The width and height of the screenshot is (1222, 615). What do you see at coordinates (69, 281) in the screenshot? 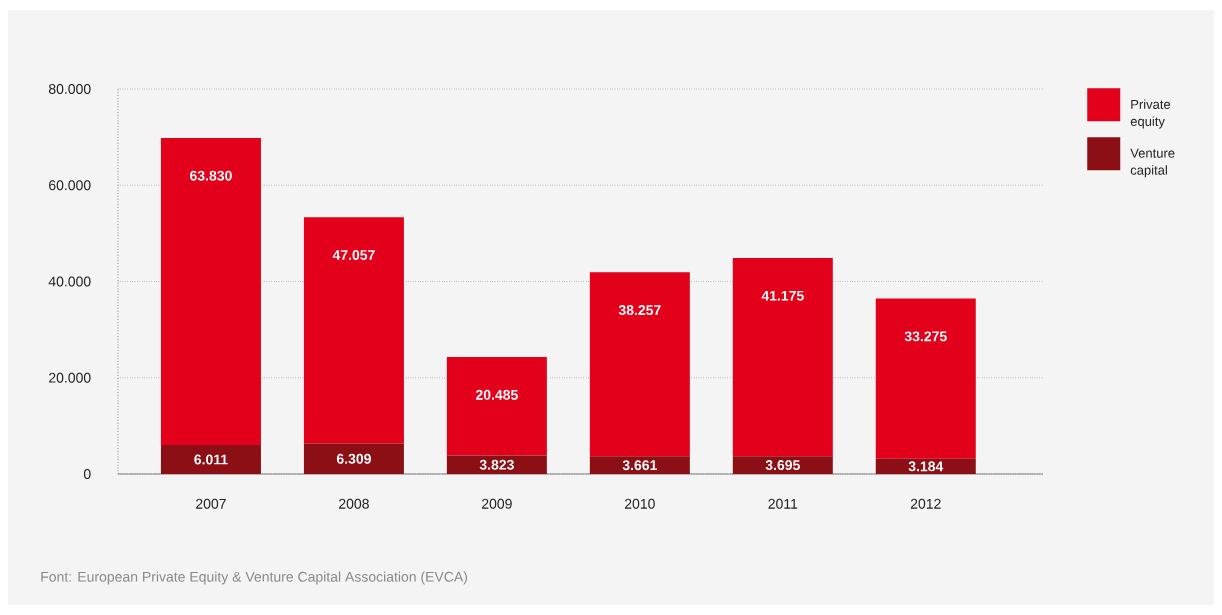
I see `y-tick-label: 40.000` at bounding box center [69, 281].